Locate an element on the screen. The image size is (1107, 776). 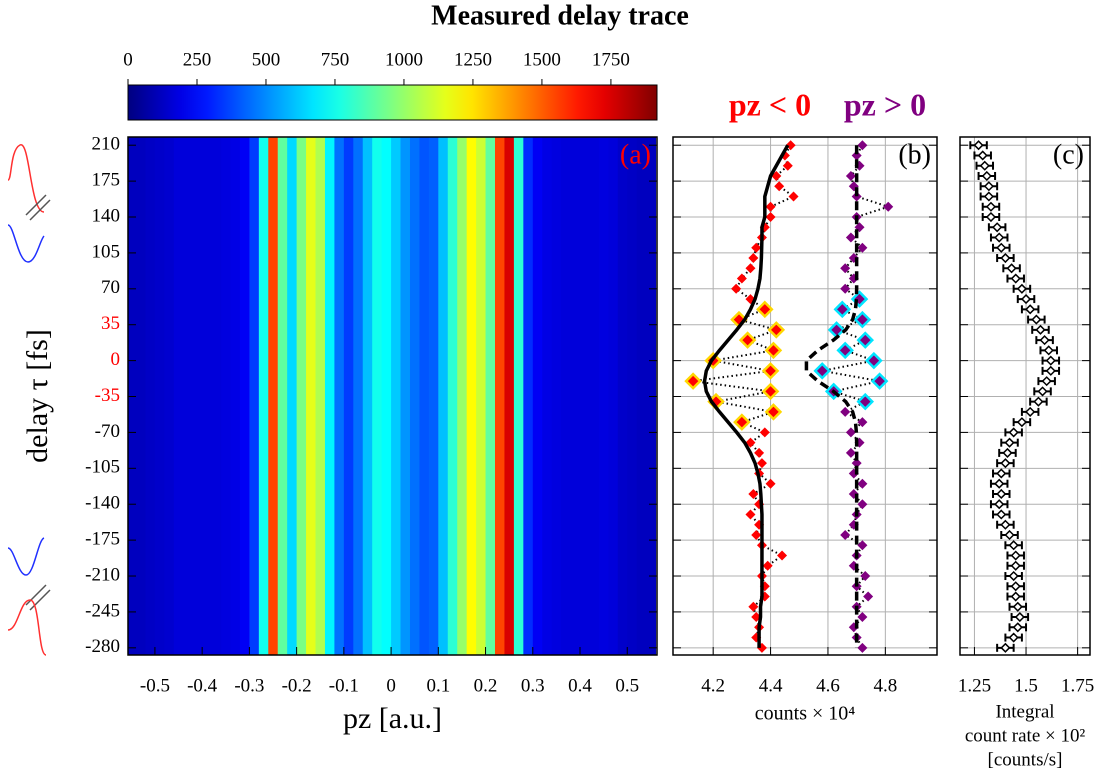
x-tick-label: 0 is located at coordinates (391, 685).